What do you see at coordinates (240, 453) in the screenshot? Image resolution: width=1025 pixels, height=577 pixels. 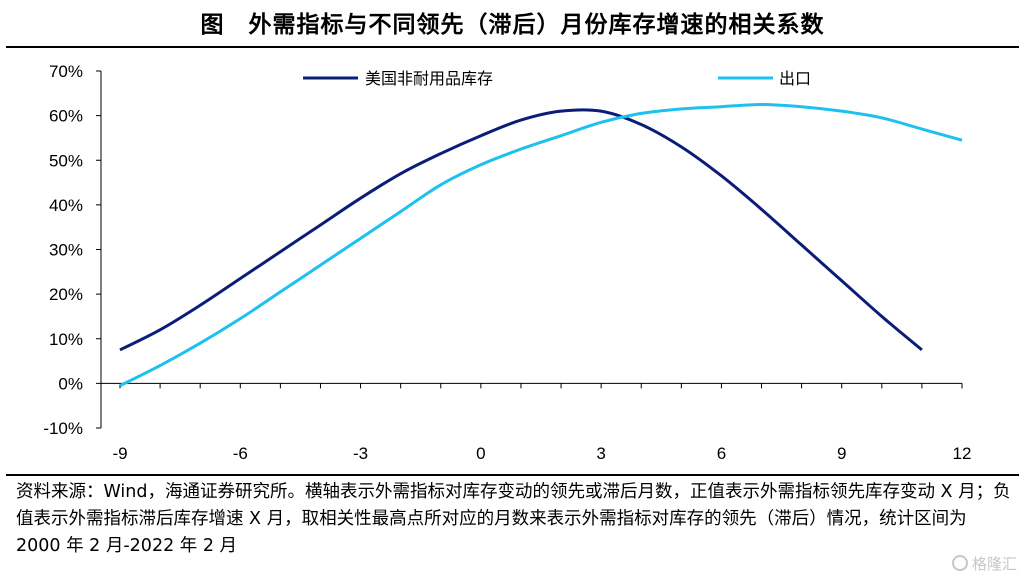 I see `x-tick-label: -6` at bounding box center [240, 453].